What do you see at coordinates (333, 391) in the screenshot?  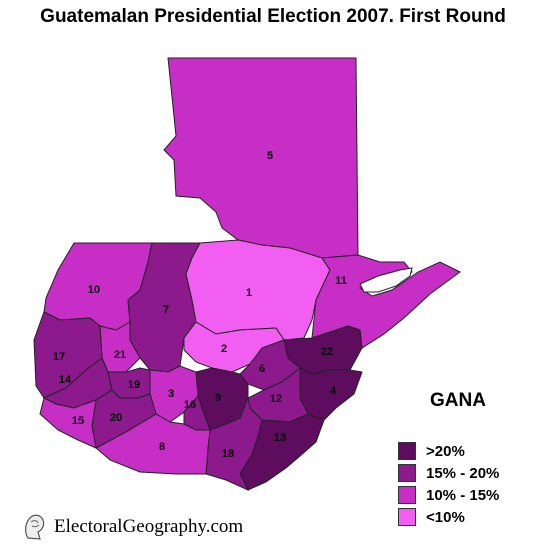 I see `region-label-4: 4` at bounding box center [333, 391].